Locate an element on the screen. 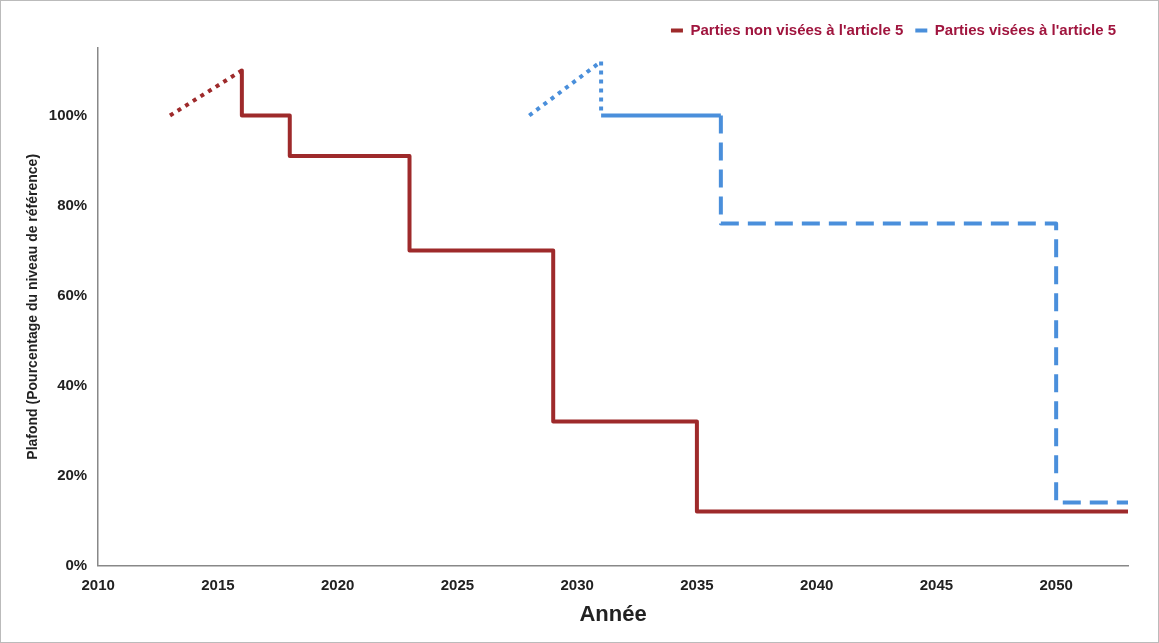  y-tick-label: 40% is located at coordinates (72, 384).